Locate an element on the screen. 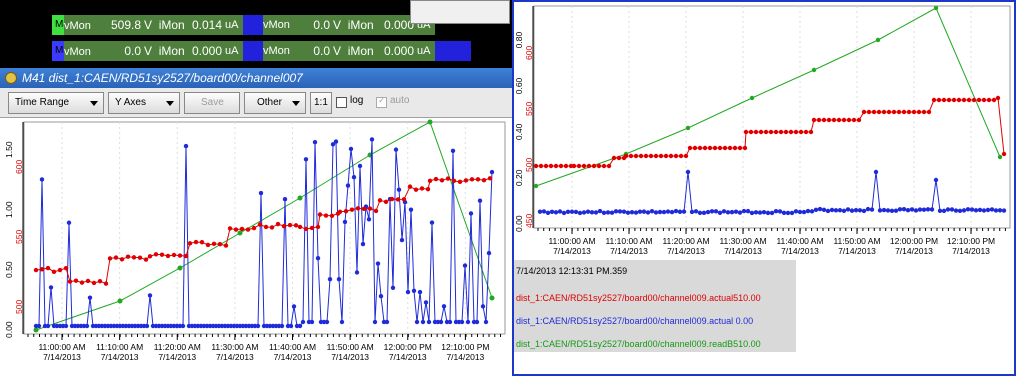 The height and width of the screenshot is (376, 1016). y-left-tick-label: 0.50 is located at coordinates (9, 269).